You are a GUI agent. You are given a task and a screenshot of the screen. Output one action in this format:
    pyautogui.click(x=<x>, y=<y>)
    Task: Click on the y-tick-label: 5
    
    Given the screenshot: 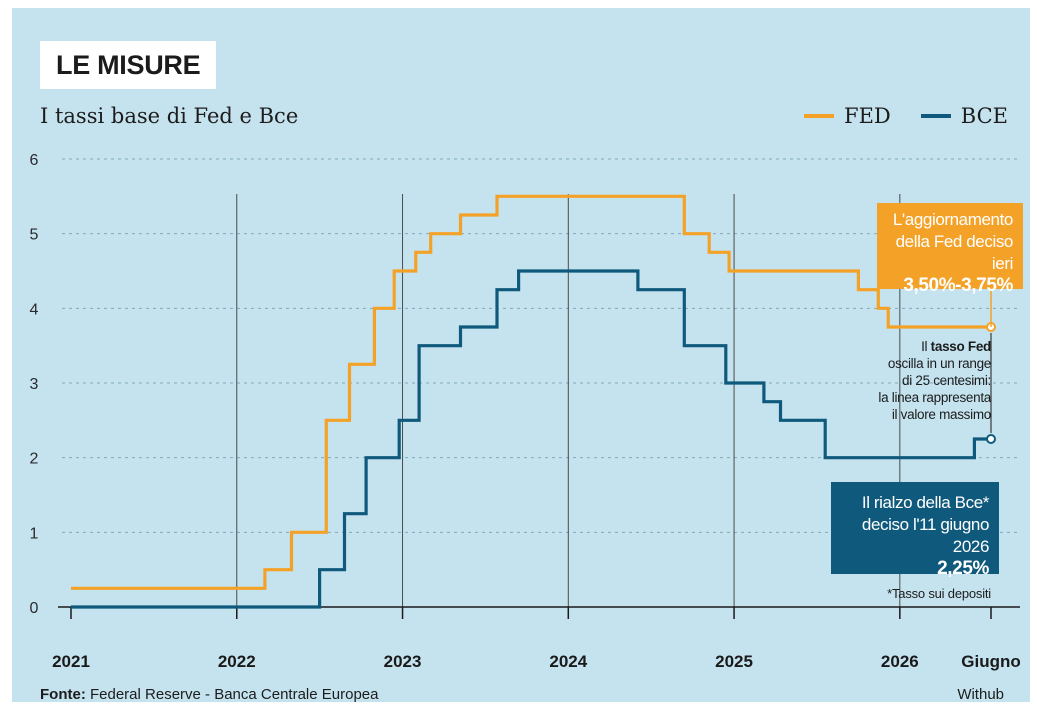 What is the action you would take?
    pyautogui.click(x=34, y=235)
    